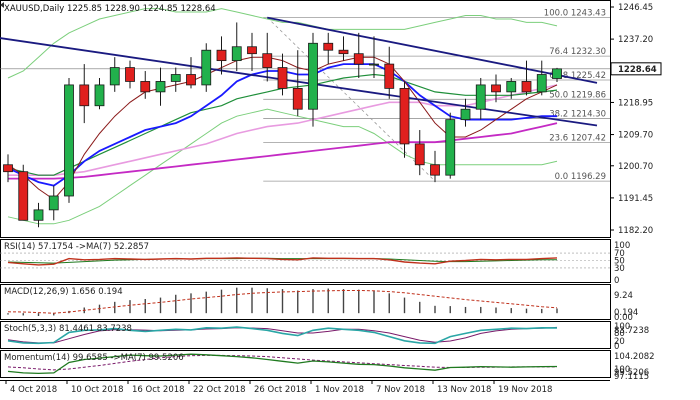 The width and height of the screenshot is (700, 400). What do you see at coordinates (635, 231) in the screenshot?
I see `y-tick-label: 1182.20` at bounding box center [635, 231].